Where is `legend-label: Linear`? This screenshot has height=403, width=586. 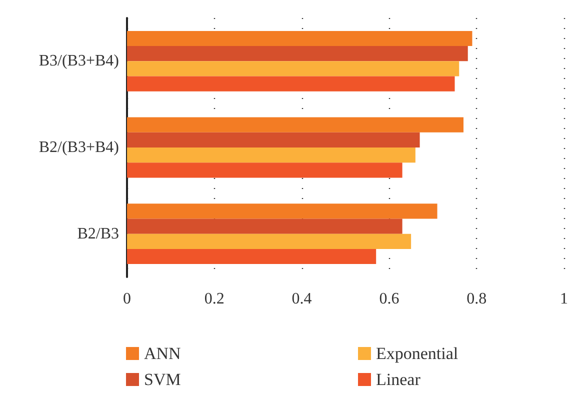 legend-label: Linear is located at coordinates (398, 379).